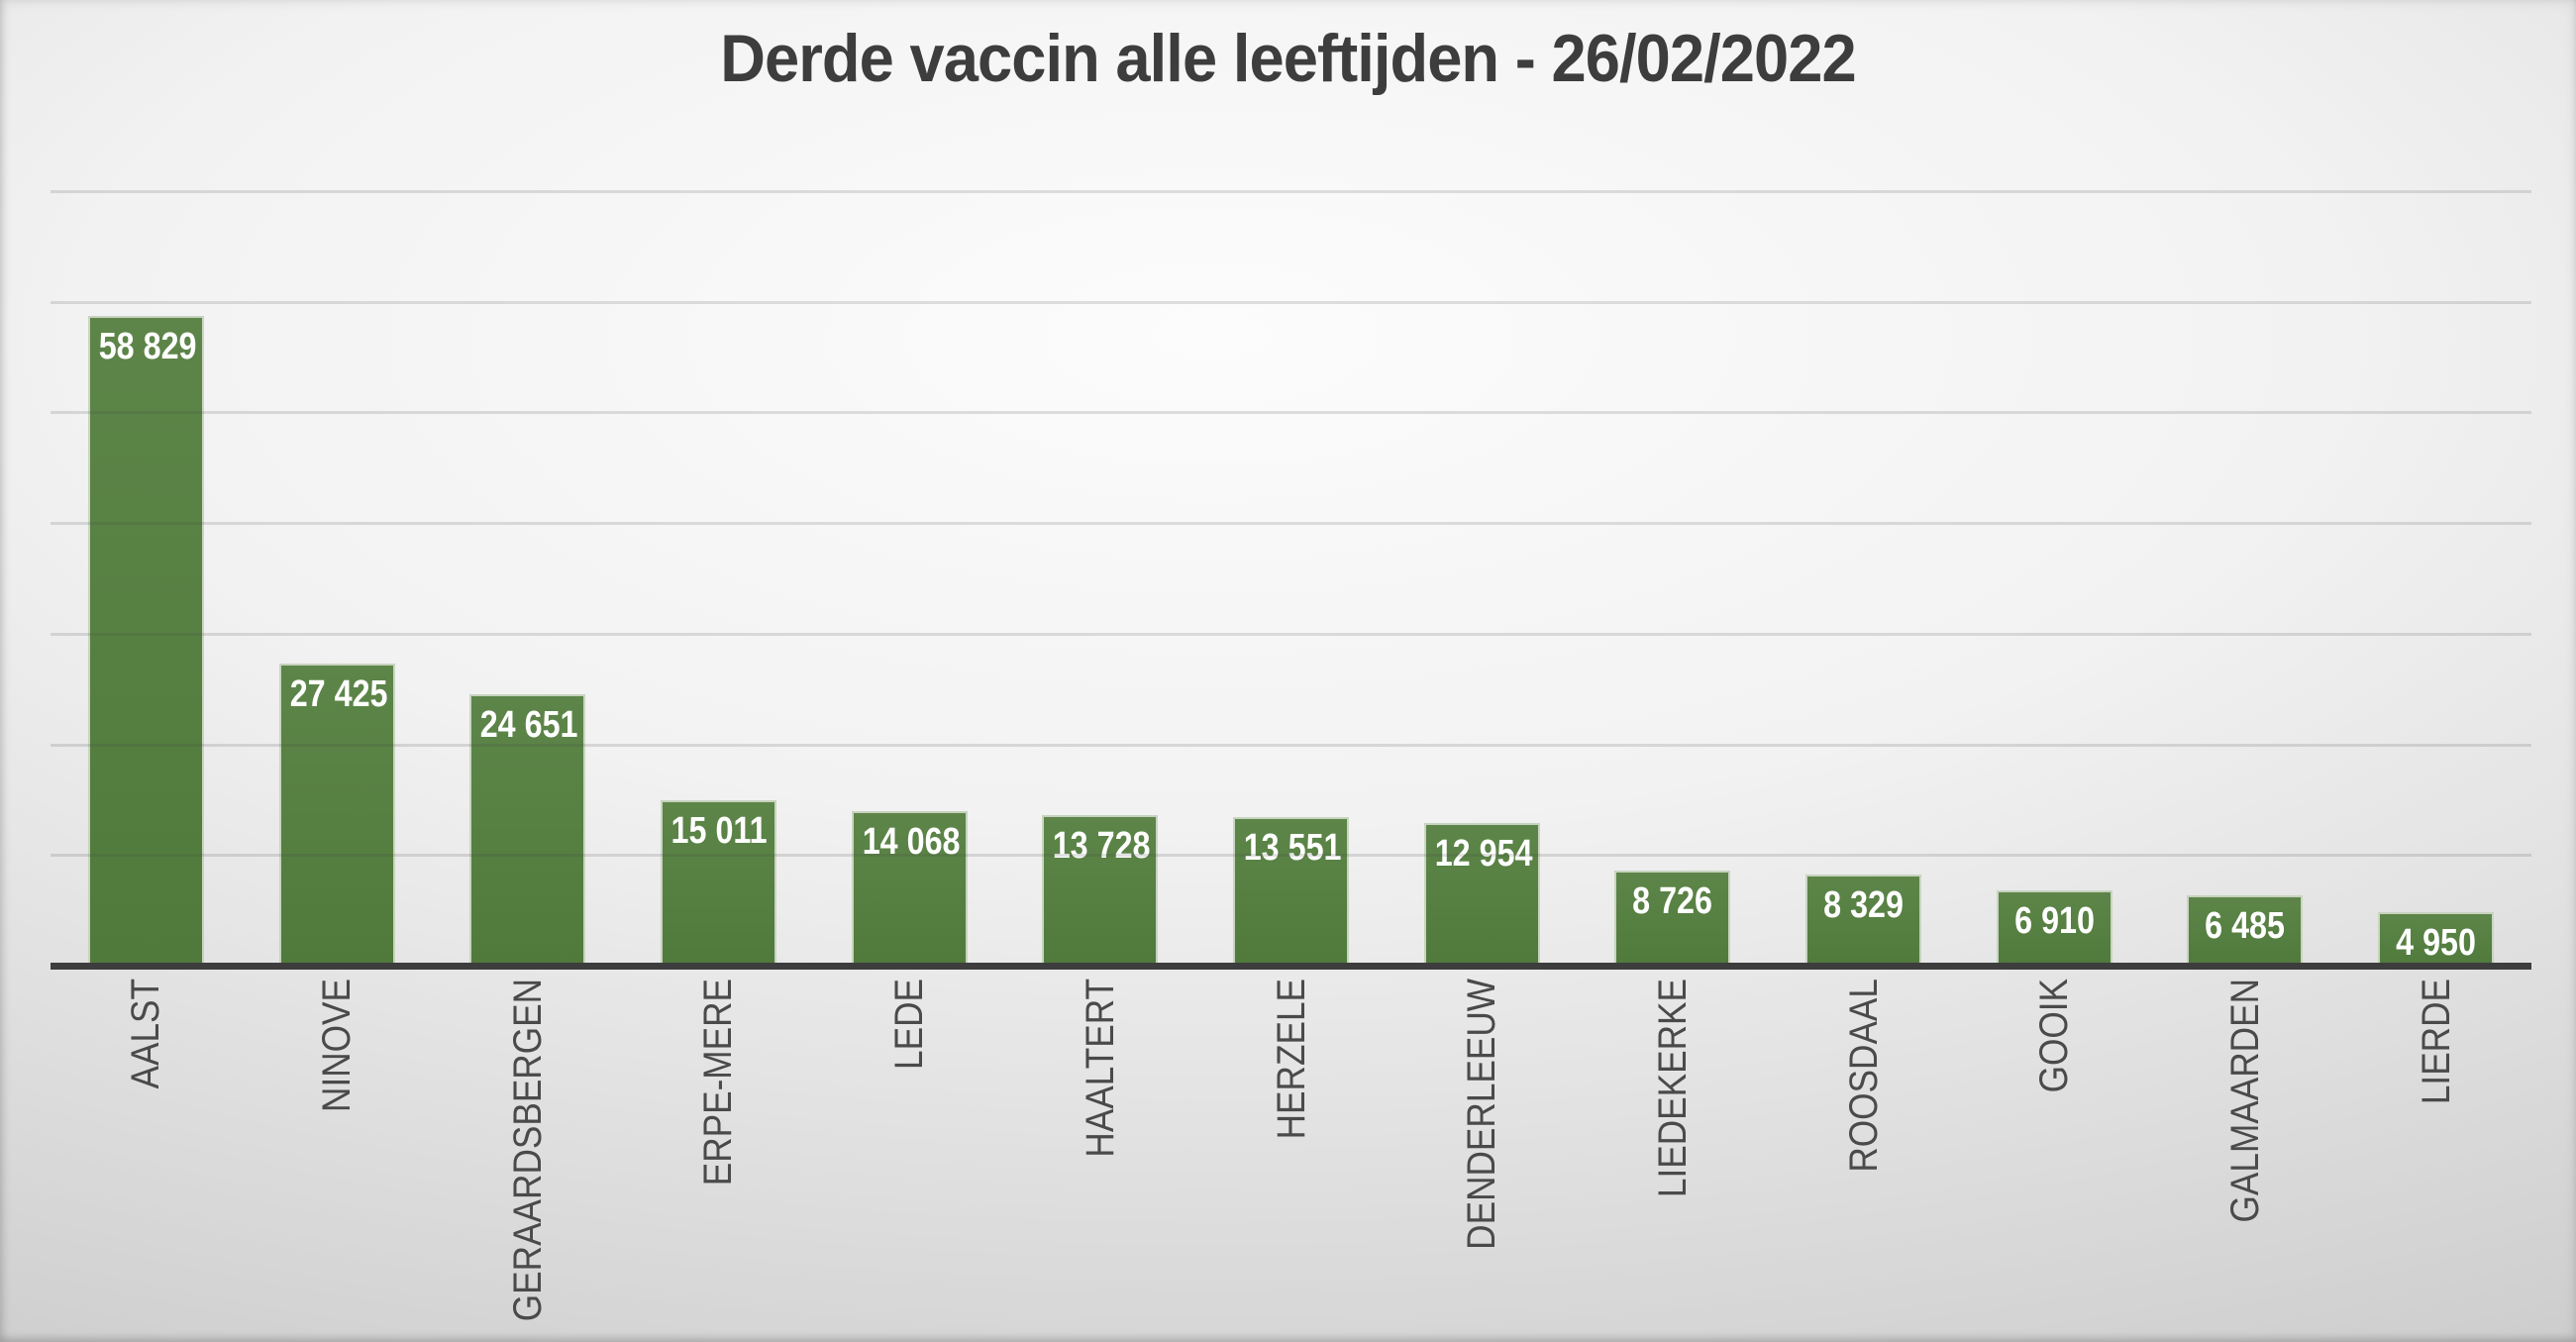 This screenshot has width=2576, height=1342. What do you see at coordinates (909, 888) in the screenshot?
I see `bar-lede: 14 068` at bounding box center [909, 888].